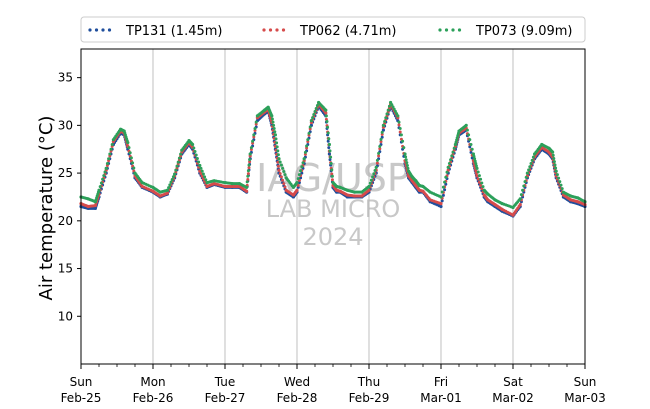 The image size is (650, 409). I want to click on y-axis-label: Air temperature (°C), so click(46, 208).